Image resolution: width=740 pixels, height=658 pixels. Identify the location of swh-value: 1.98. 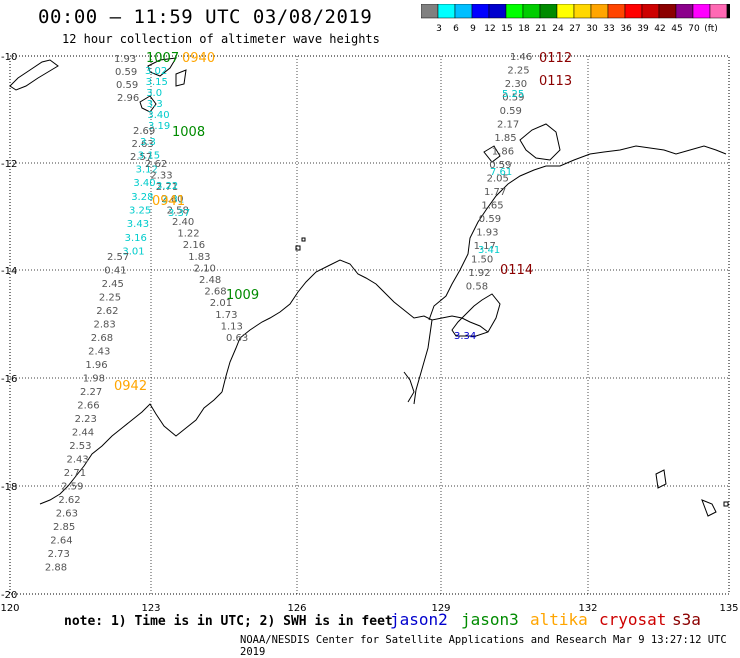
(94, 379).